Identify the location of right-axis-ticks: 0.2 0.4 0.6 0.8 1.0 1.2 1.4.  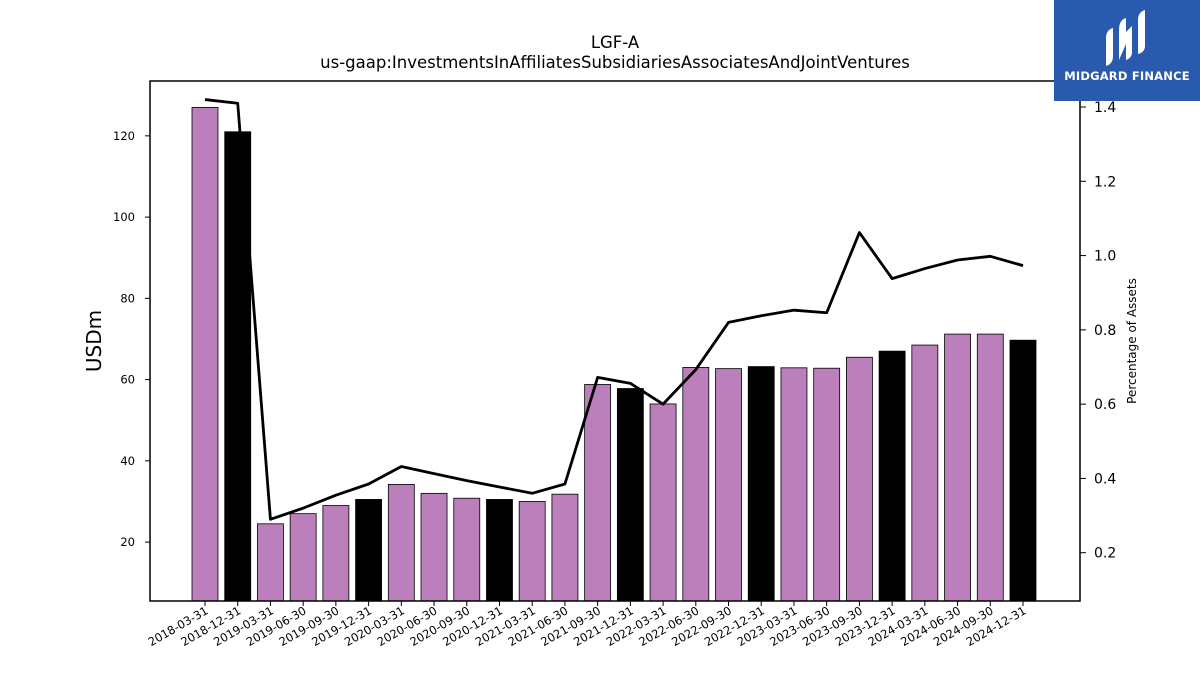
(1098, 331).